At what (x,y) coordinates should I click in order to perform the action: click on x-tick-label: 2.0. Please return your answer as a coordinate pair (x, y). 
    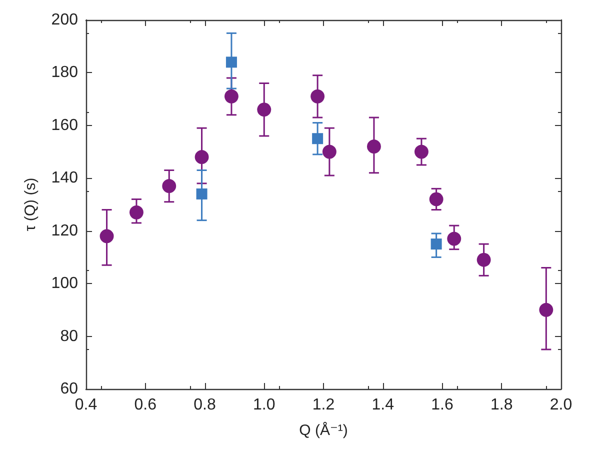
    Looking at the image, I should click on (561, 405).